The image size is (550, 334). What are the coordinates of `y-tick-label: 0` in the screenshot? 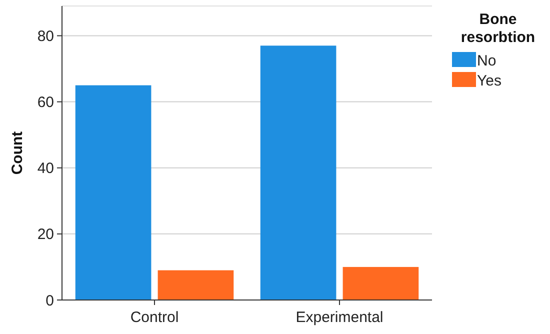 It's located at (50, 301).